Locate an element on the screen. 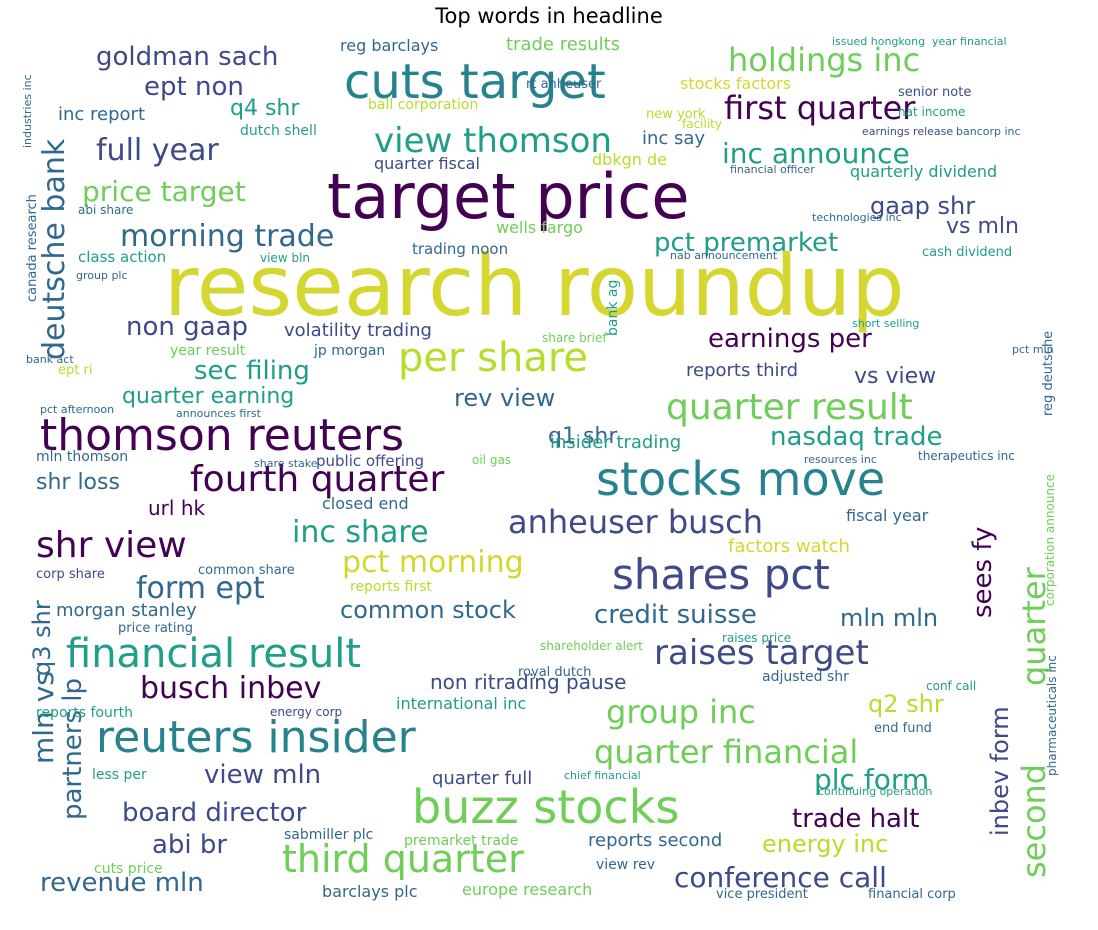 The width and height of the screenshot is (1098, 930). word: year financial is located at coordinates (969, 42).